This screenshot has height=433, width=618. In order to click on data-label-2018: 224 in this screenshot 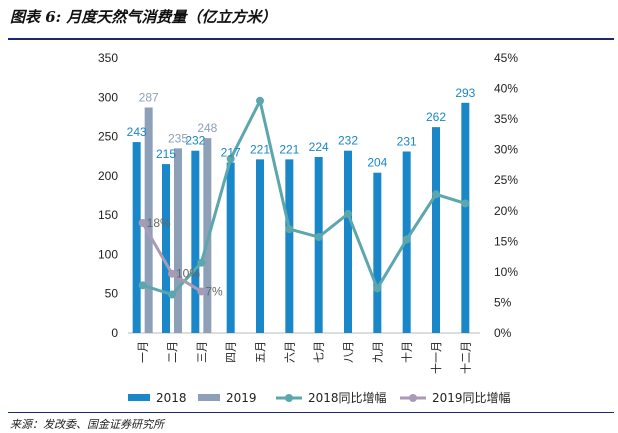, I will do `click(319, 147)`.